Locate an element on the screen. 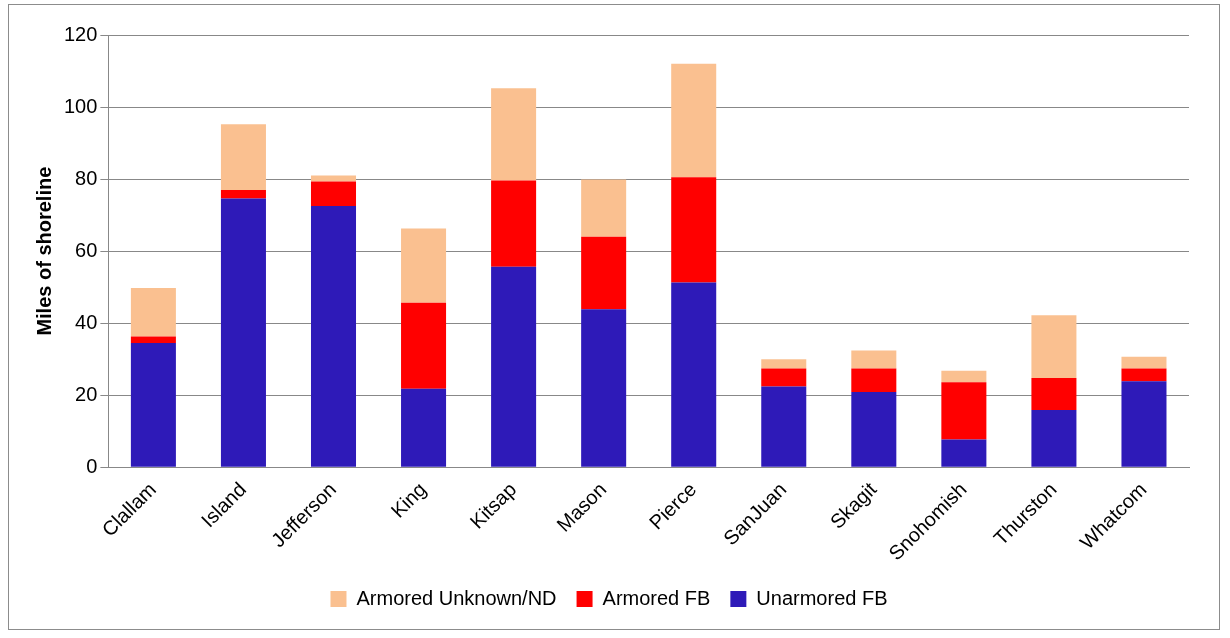 The image size is (1230, 638). y-tick-label: 40 is located at coordinates (86, 321).